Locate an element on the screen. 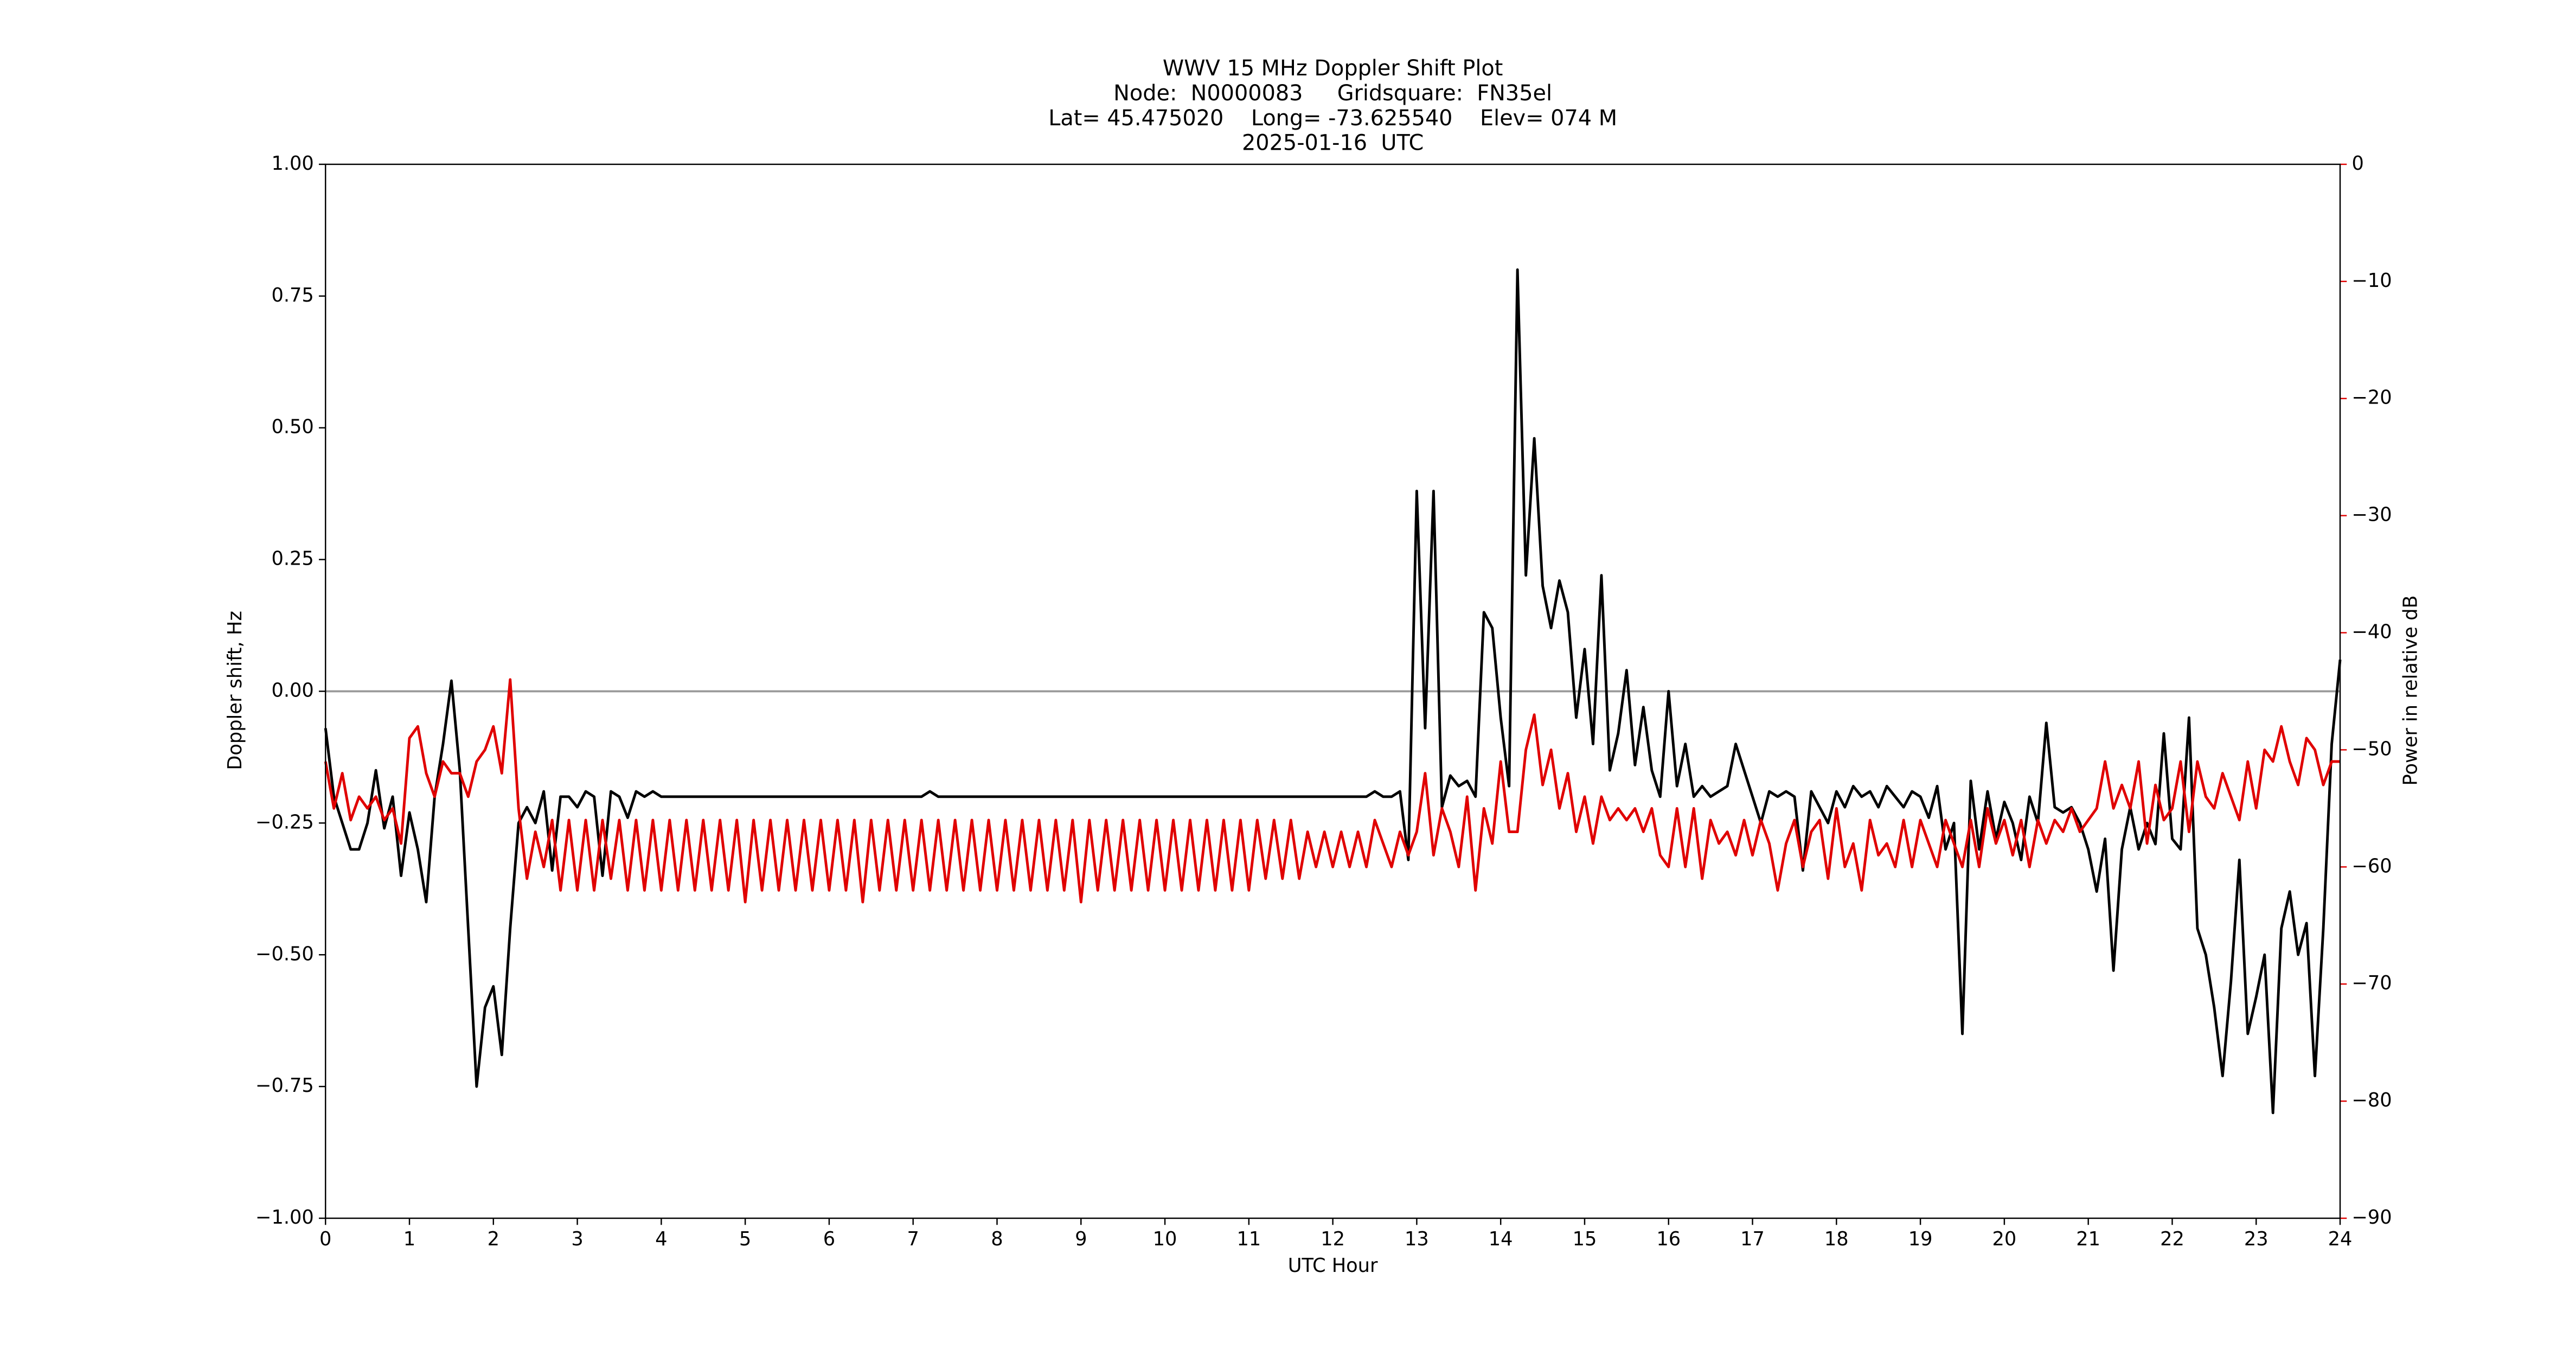  x-tick-label: 13 is located at coordinates (1417, 1239).